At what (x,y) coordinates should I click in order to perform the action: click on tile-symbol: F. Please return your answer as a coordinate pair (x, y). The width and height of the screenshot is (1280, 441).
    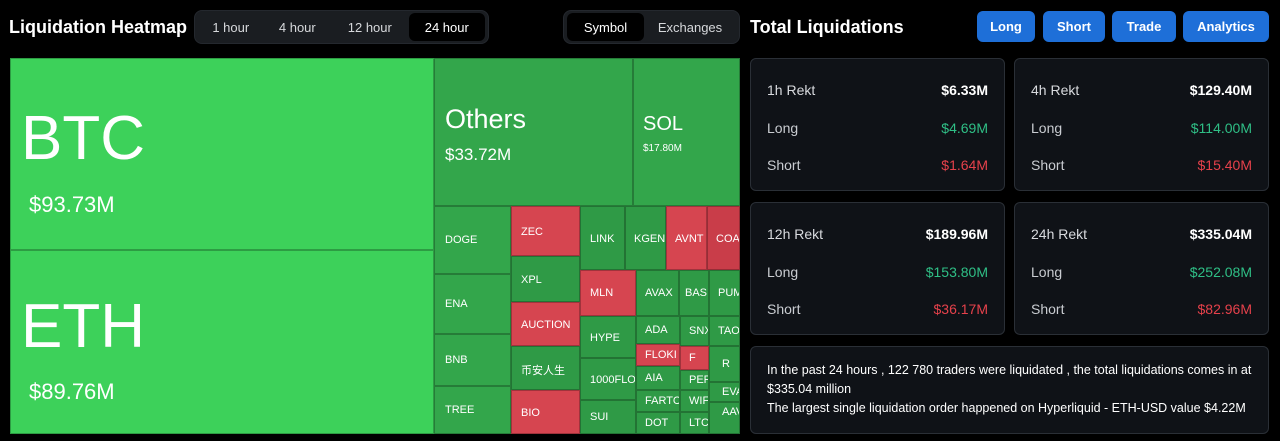
    Looking at the image, I should click on (692, 358).